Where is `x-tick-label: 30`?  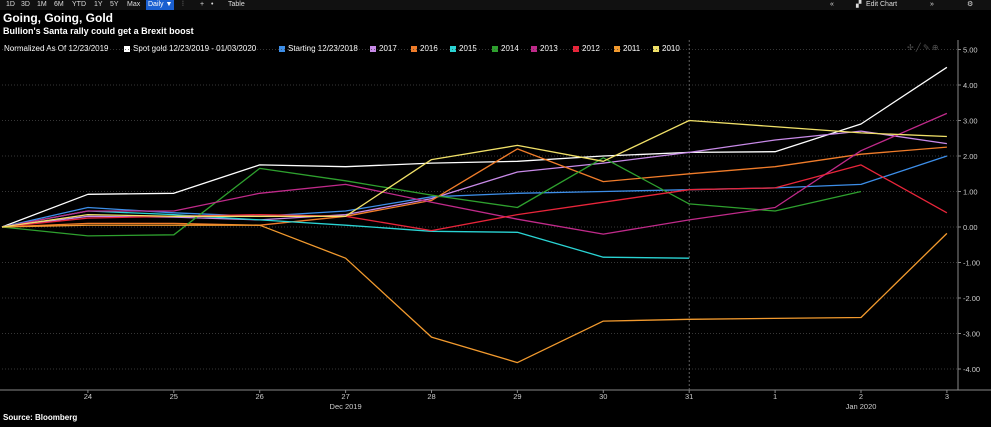 x-tick-label: 30 is located at coordinates (603, 396).